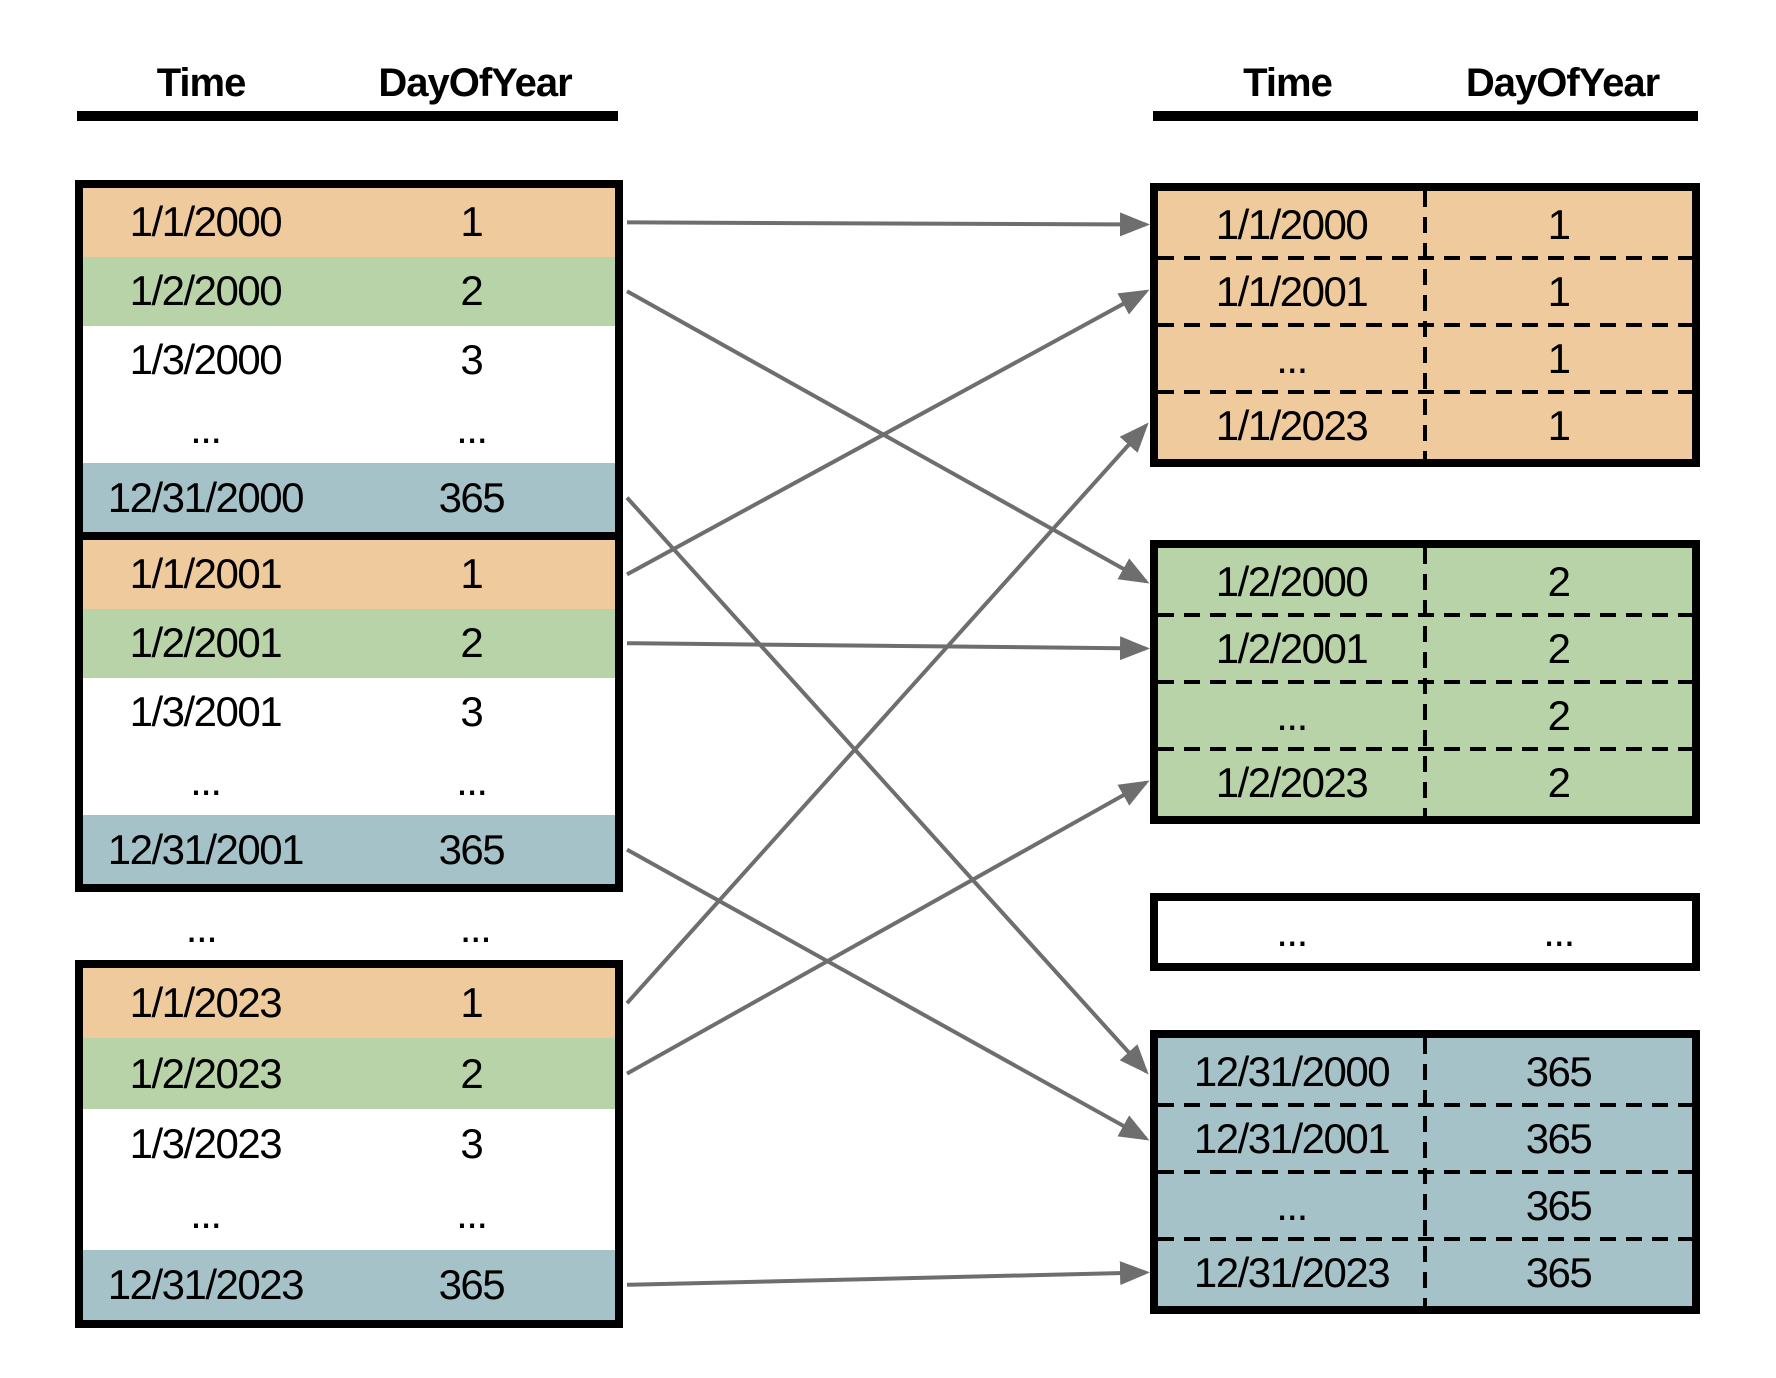  Describe the element at coordinates (206, 1284) in the screenshot. I see `time-cell: 12/31/2023` at that location.